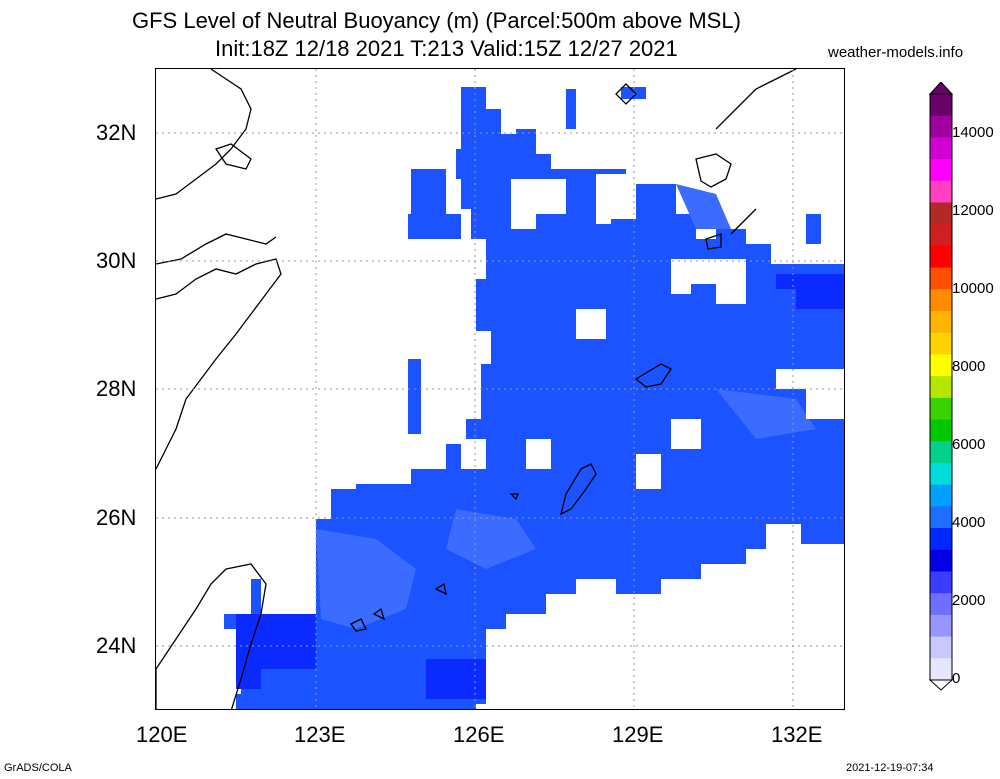 The width and height of the screenshot is (1000, 779). Describe the element at coordinates (116, 645) in the screenshot. I see `lat-label-24n: 24N` at that location.